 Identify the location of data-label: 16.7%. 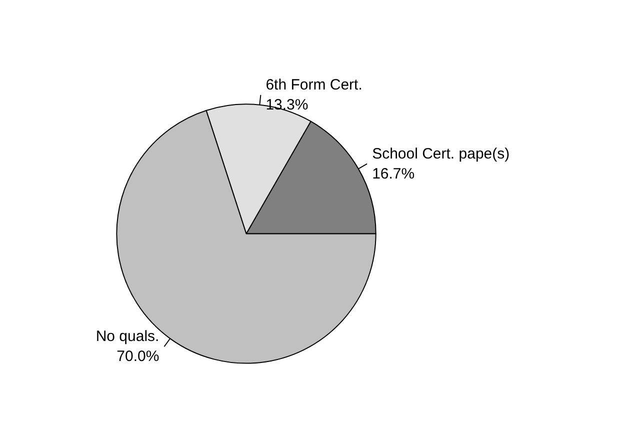
(393, 173).